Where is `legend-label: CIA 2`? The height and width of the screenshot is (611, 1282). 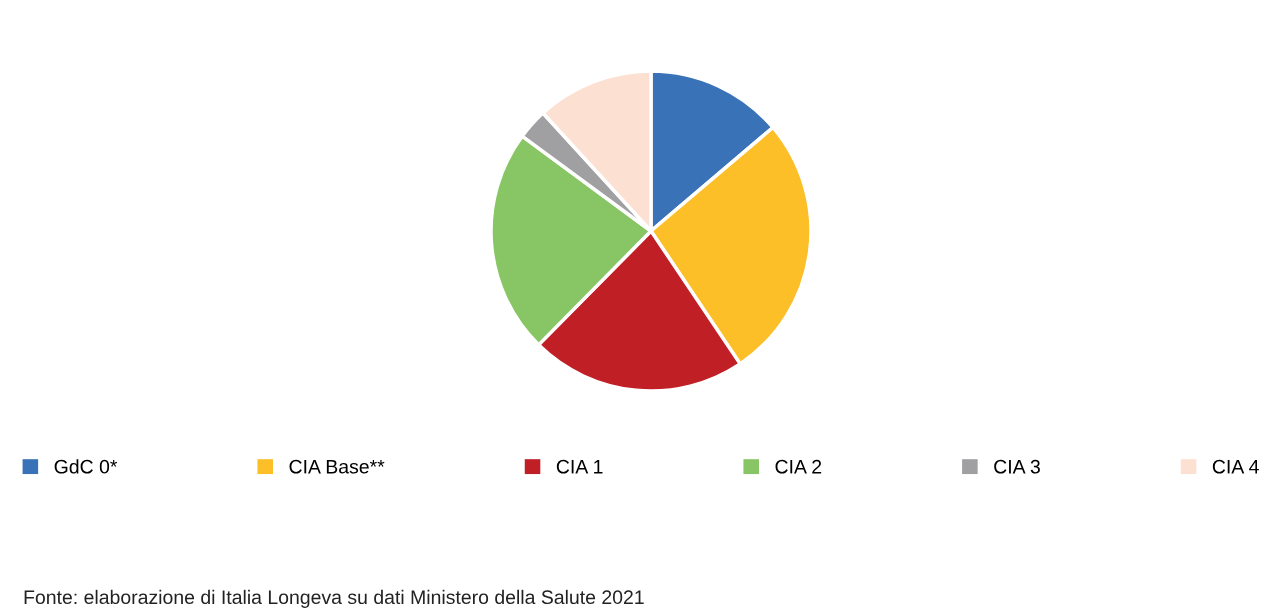
legend-label: CIA 2 is located at coordinates (798, 466).